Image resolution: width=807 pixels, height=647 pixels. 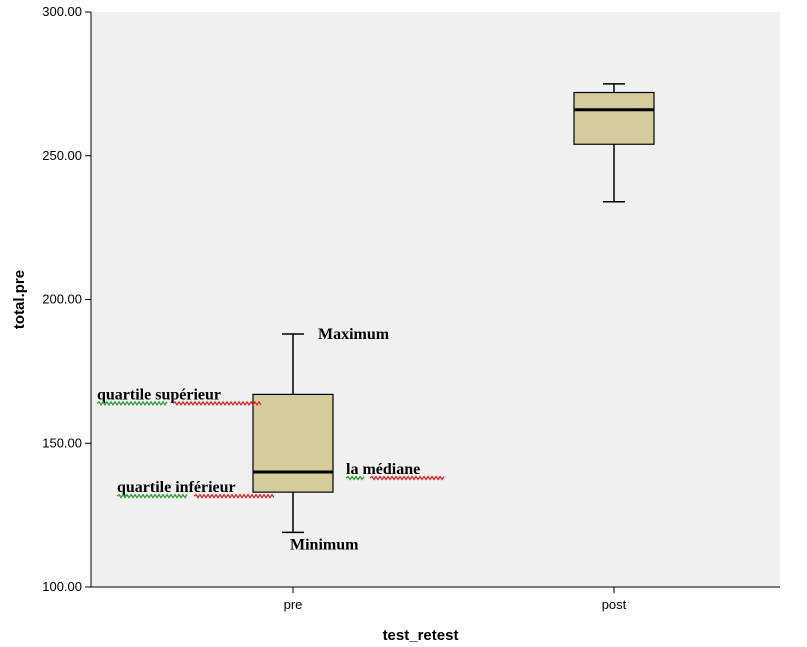 What do you see at coordinates (293, 604) in the screenshot?
I see `x-tick-label: pre` at bounding box center [293, 604].